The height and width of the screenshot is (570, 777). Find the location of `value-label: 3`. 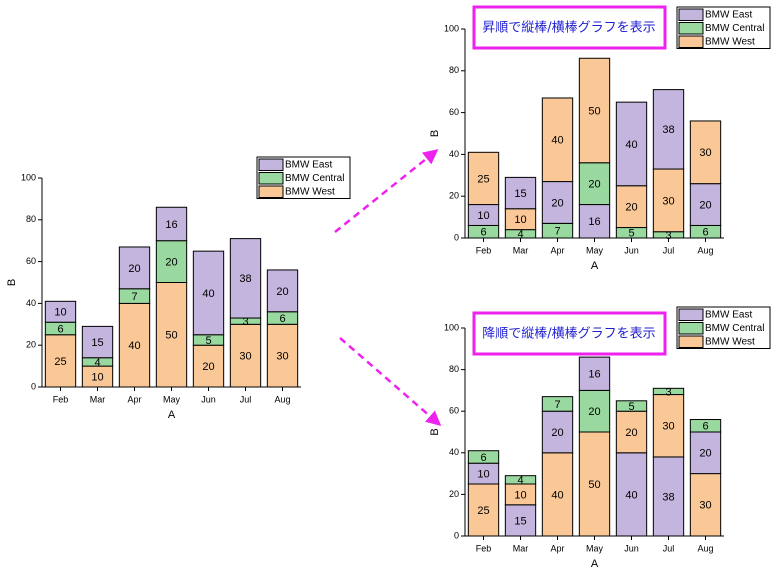

value-label: 3 is located at coordinates (668, 392).